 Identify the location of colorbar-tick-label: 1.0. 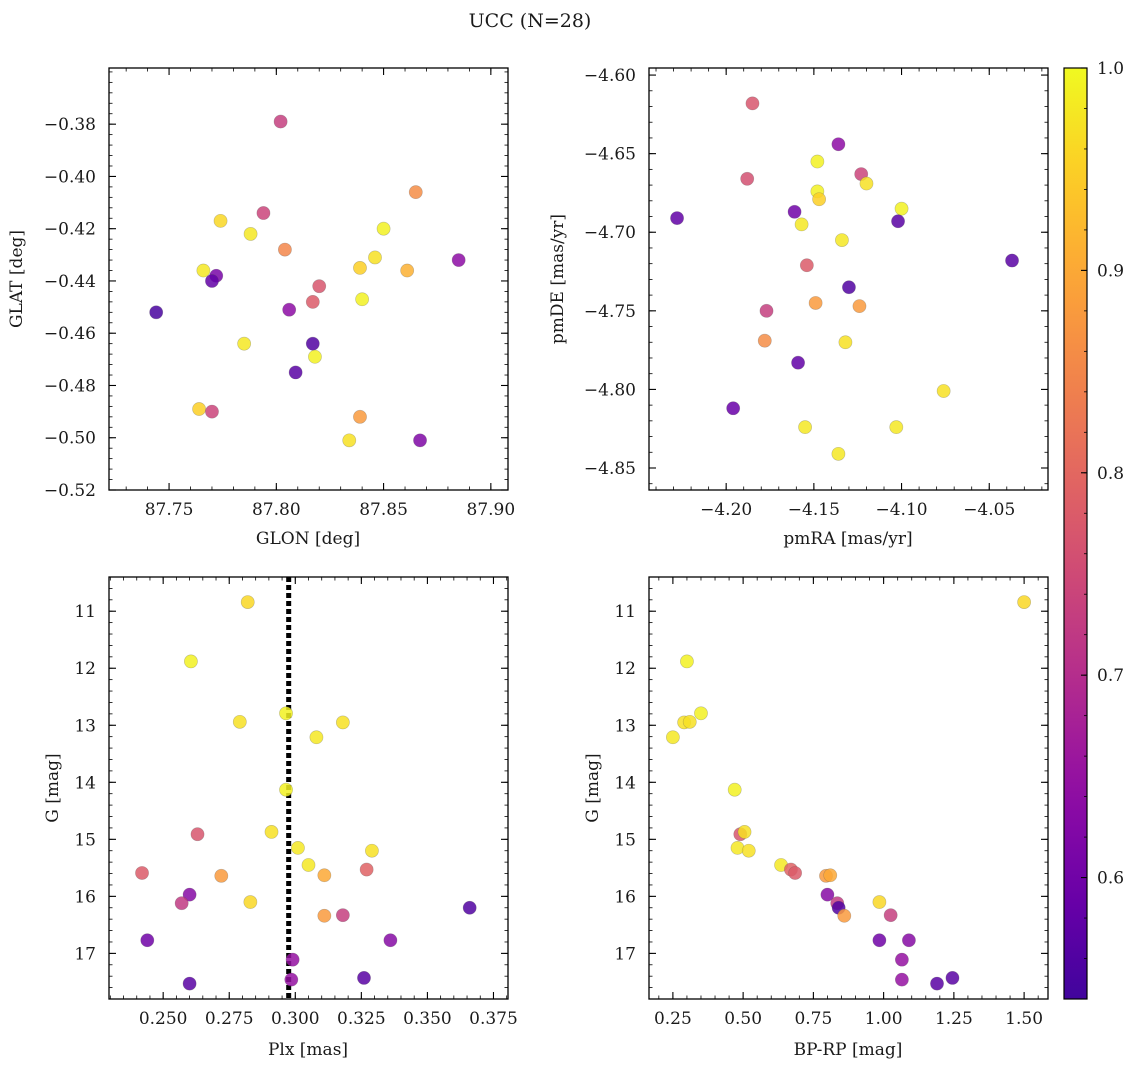
(1110, 69).